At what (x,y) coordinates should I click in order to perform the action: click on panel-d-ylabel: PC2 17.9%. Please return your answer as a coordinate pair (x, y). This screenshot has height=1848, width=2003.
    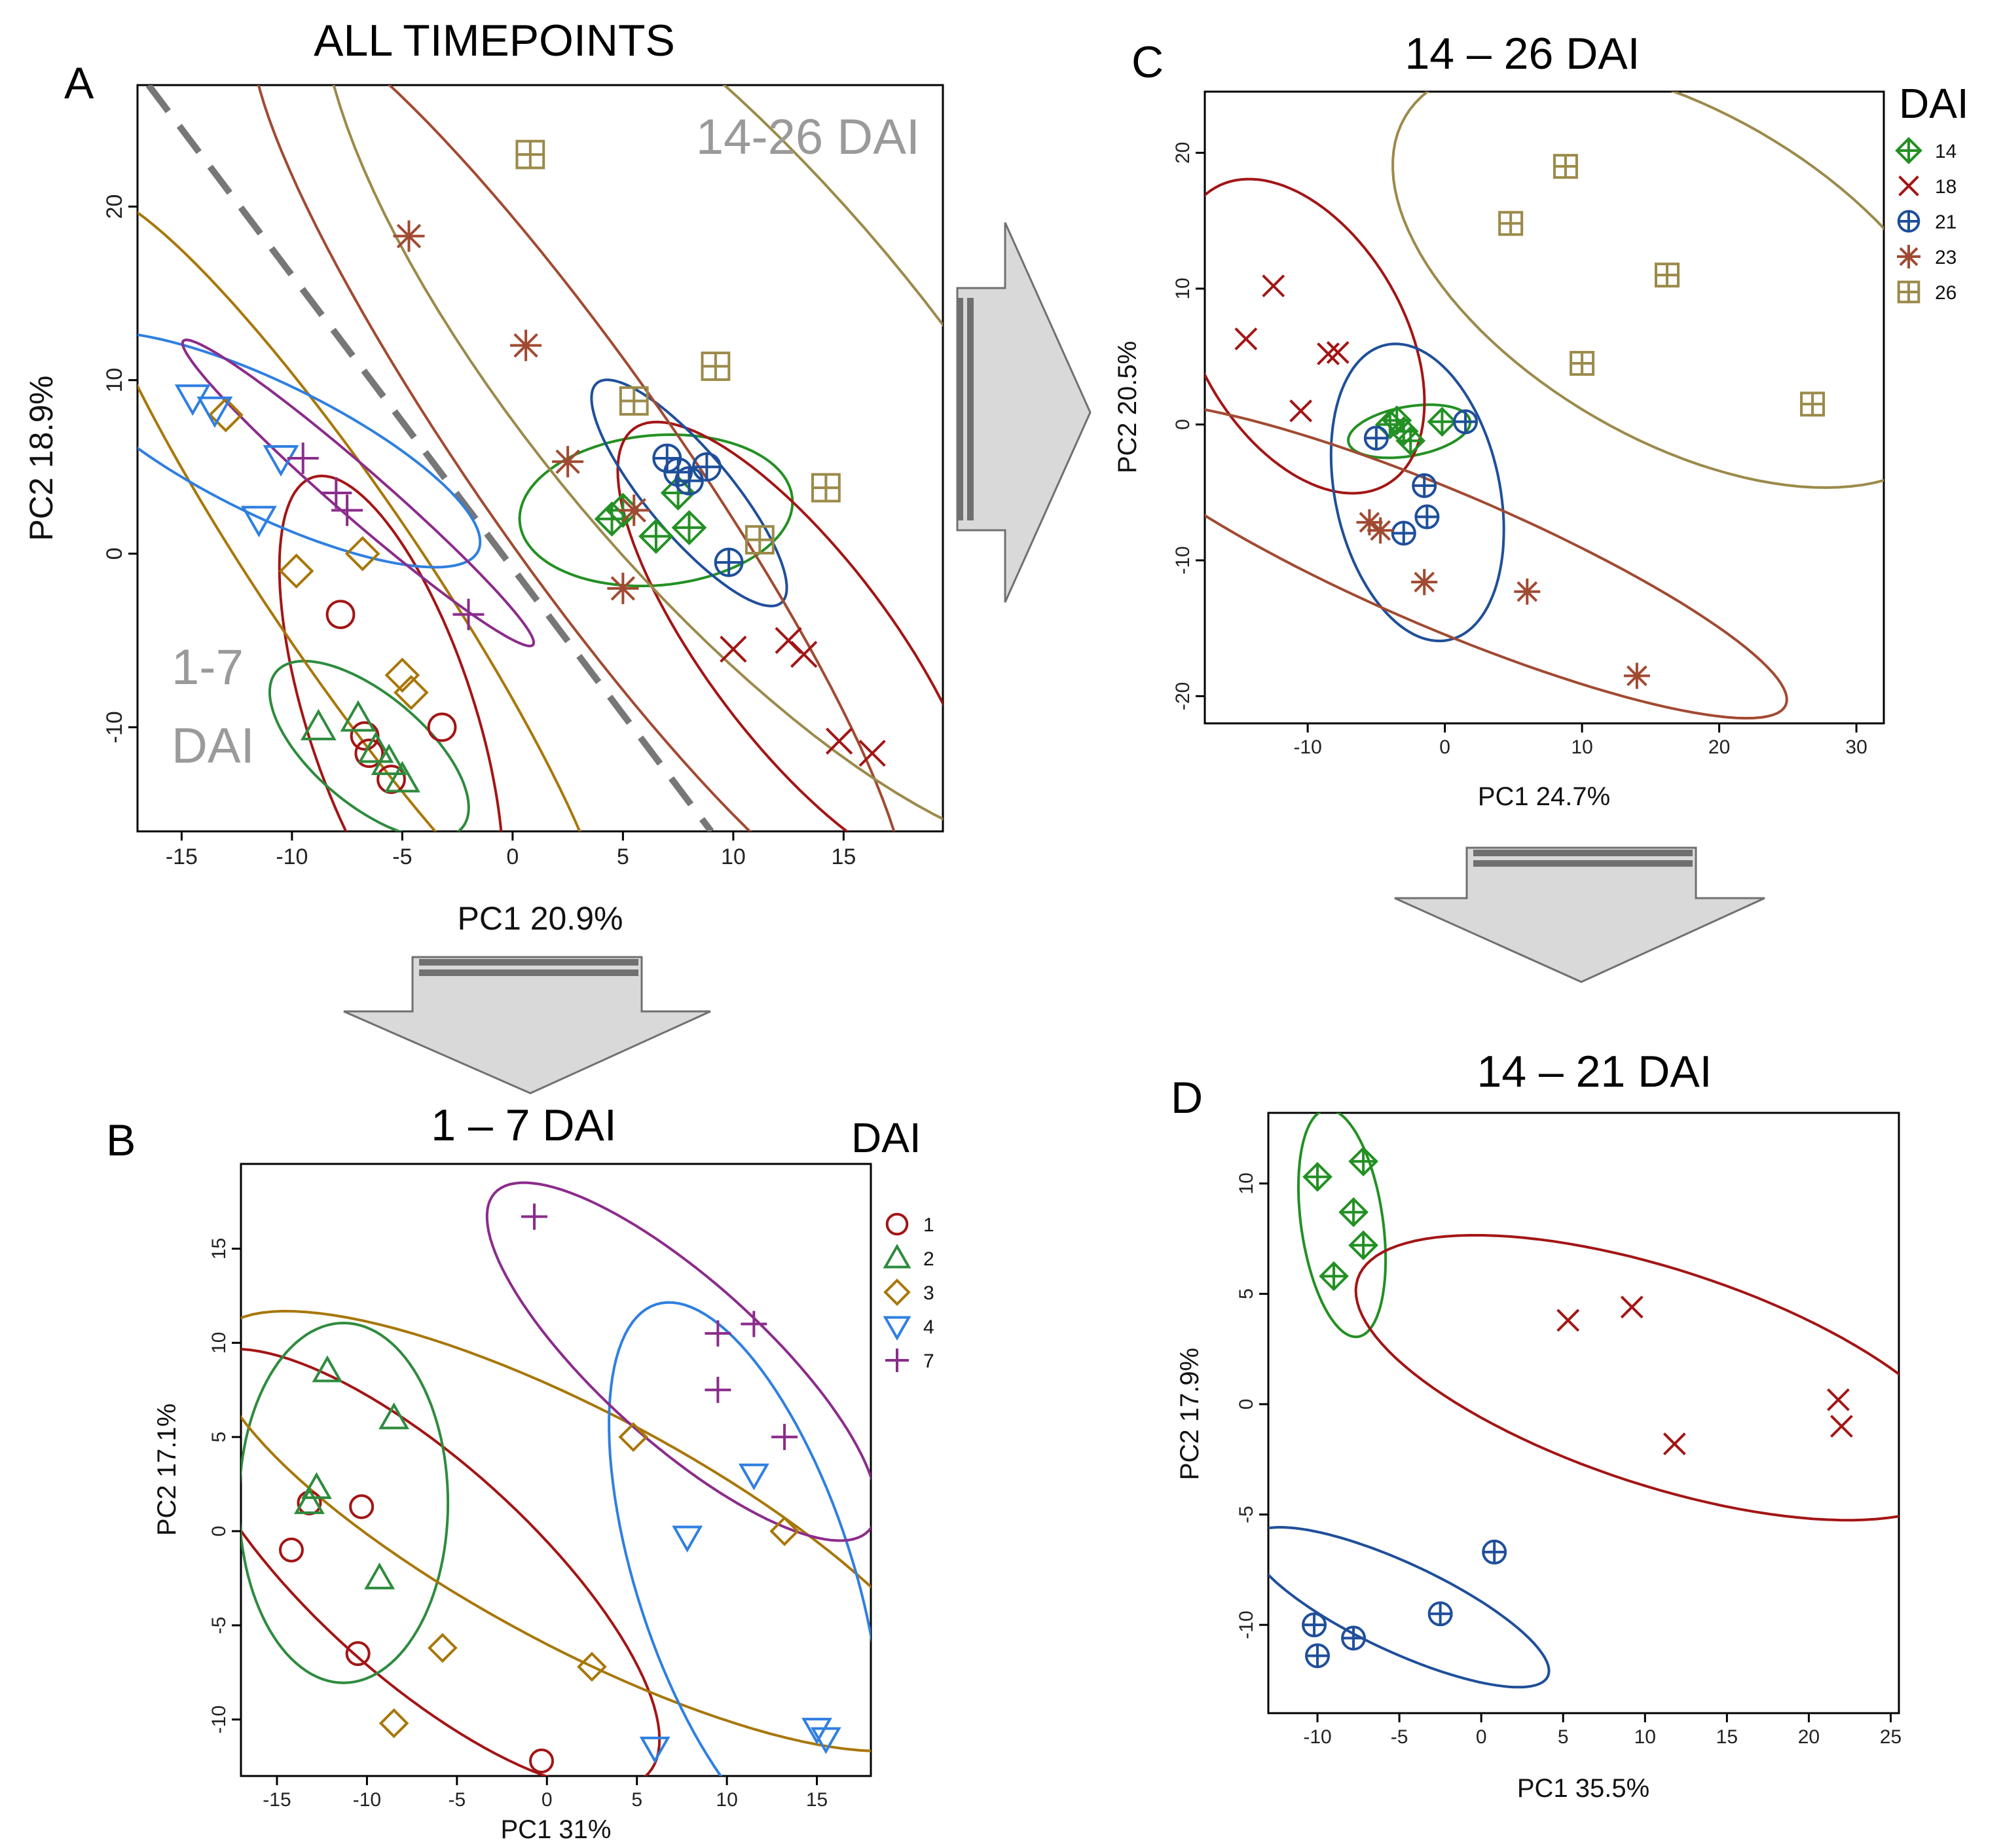
    Looking at the image, I should click on (1189, 1414).